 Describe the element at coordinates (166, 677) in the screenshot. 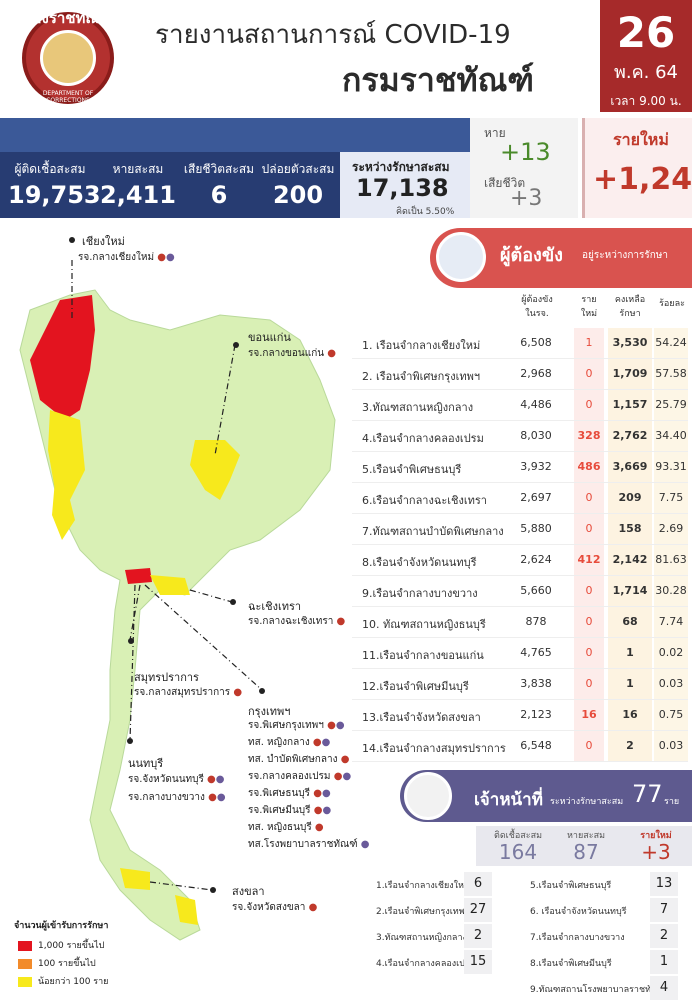

I see `map-label-samutprakan: สมุทรปราการ` at that location.